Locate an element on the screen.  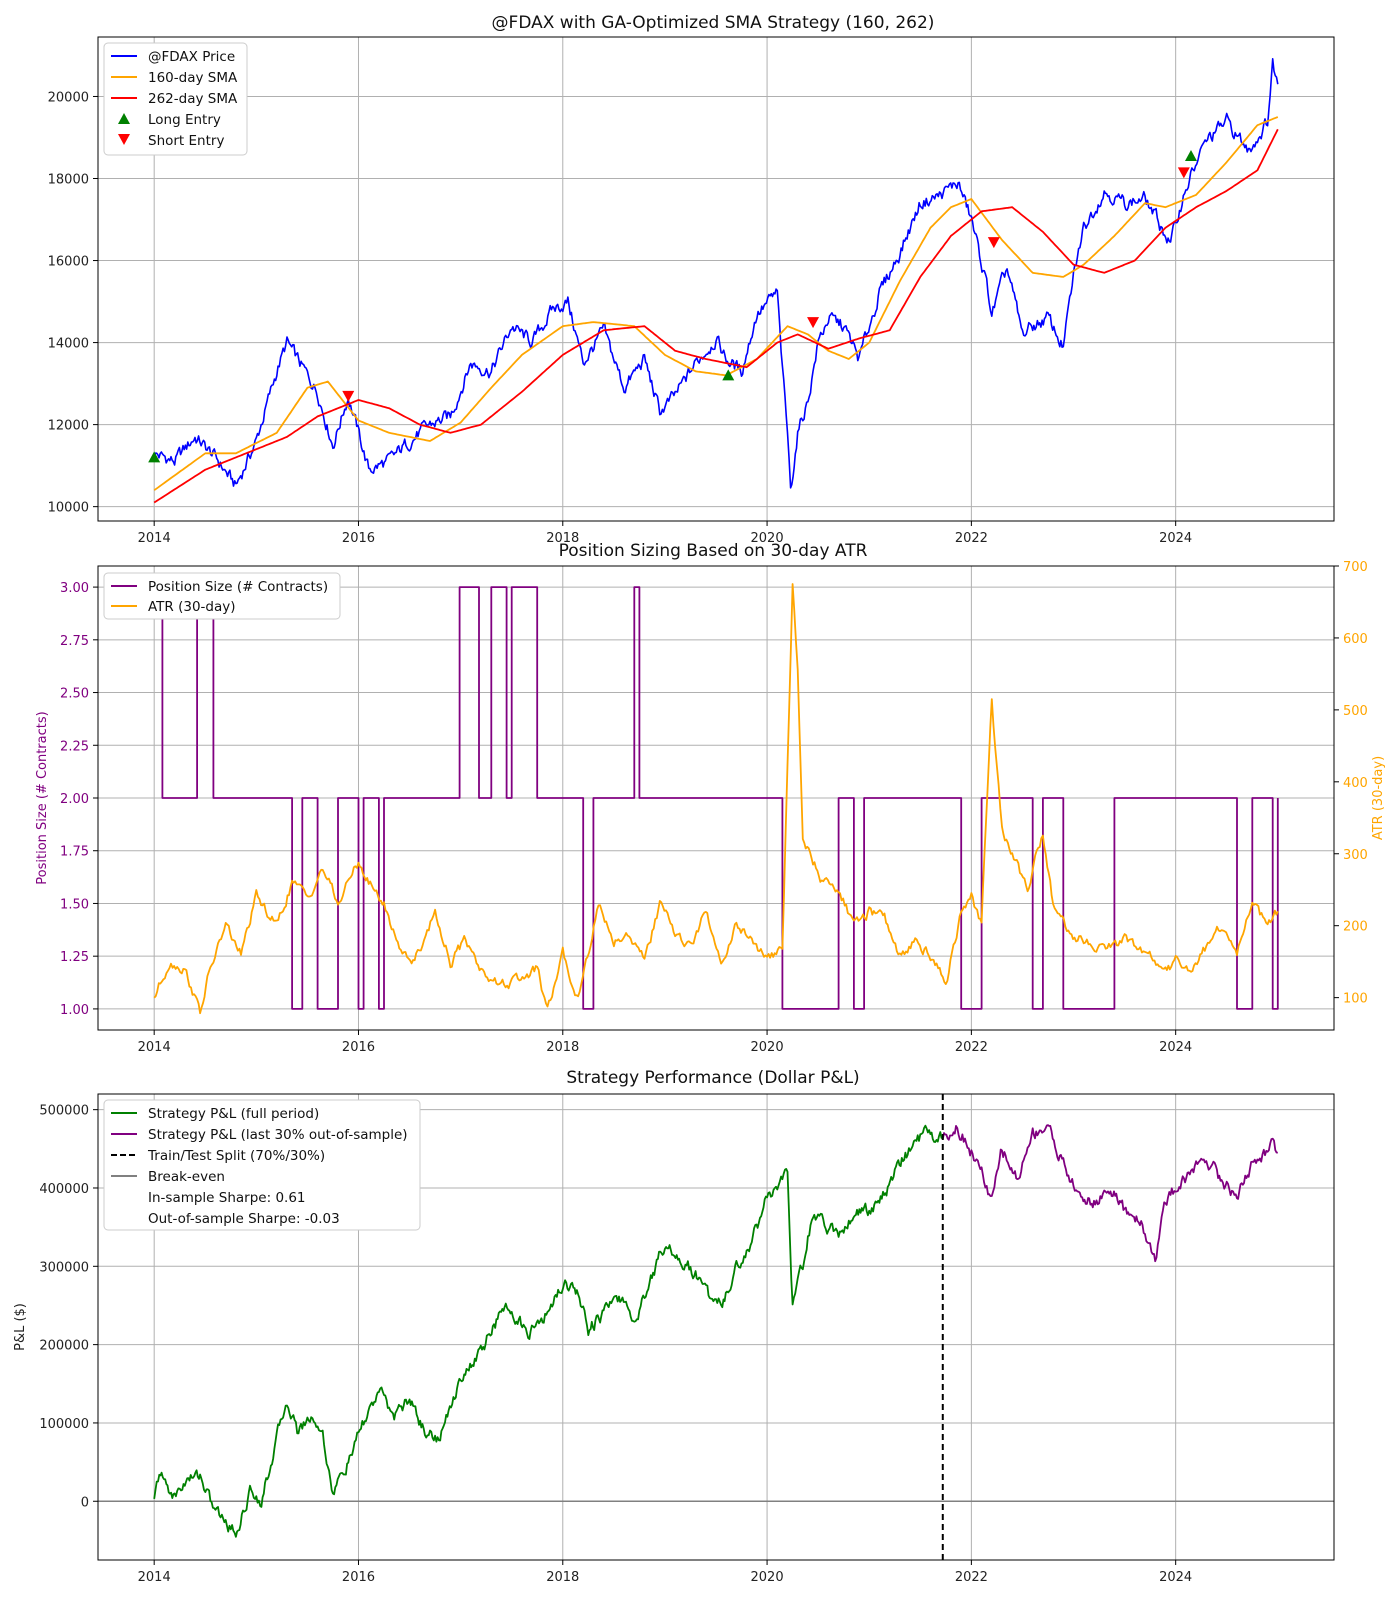
y-tick-label: 2.75 is located at coordinates (74, 641).